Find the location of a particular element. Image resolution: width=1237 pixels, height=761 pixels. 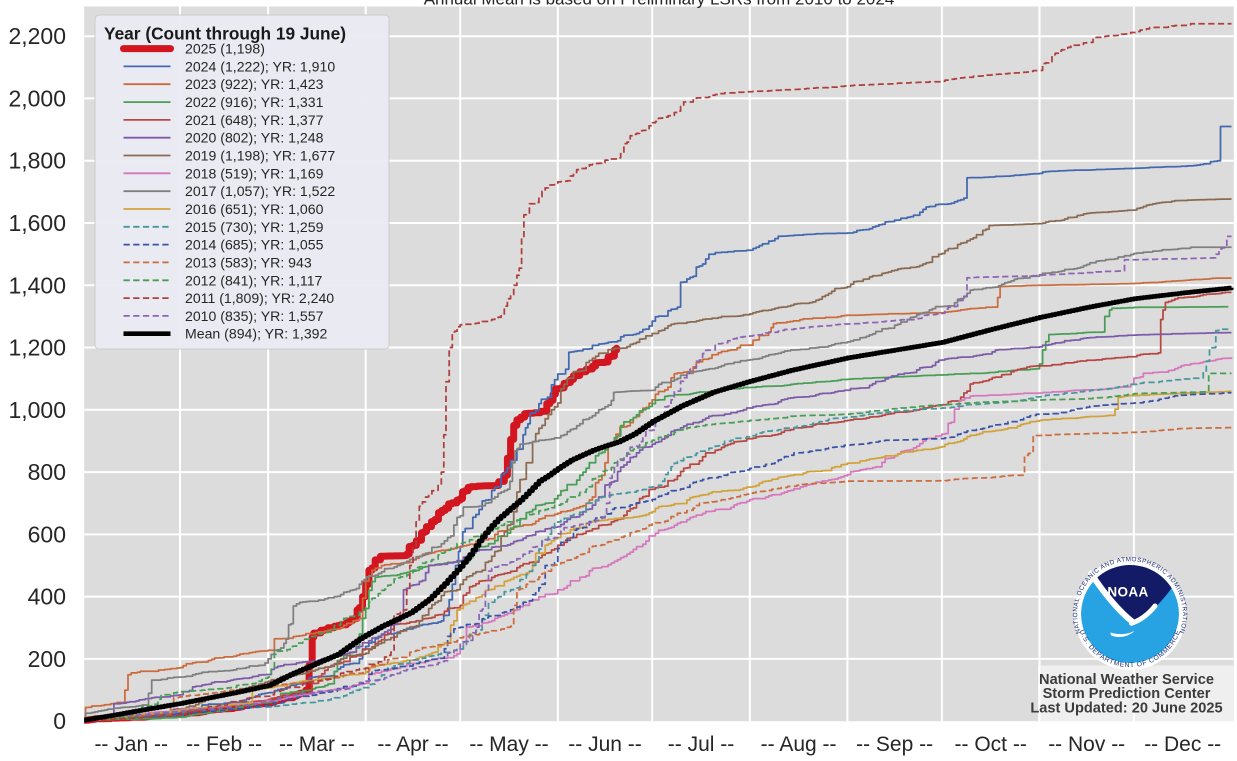

svg-text: 2023 (922); YR: 1,423 is located at coordinates (254, 84).